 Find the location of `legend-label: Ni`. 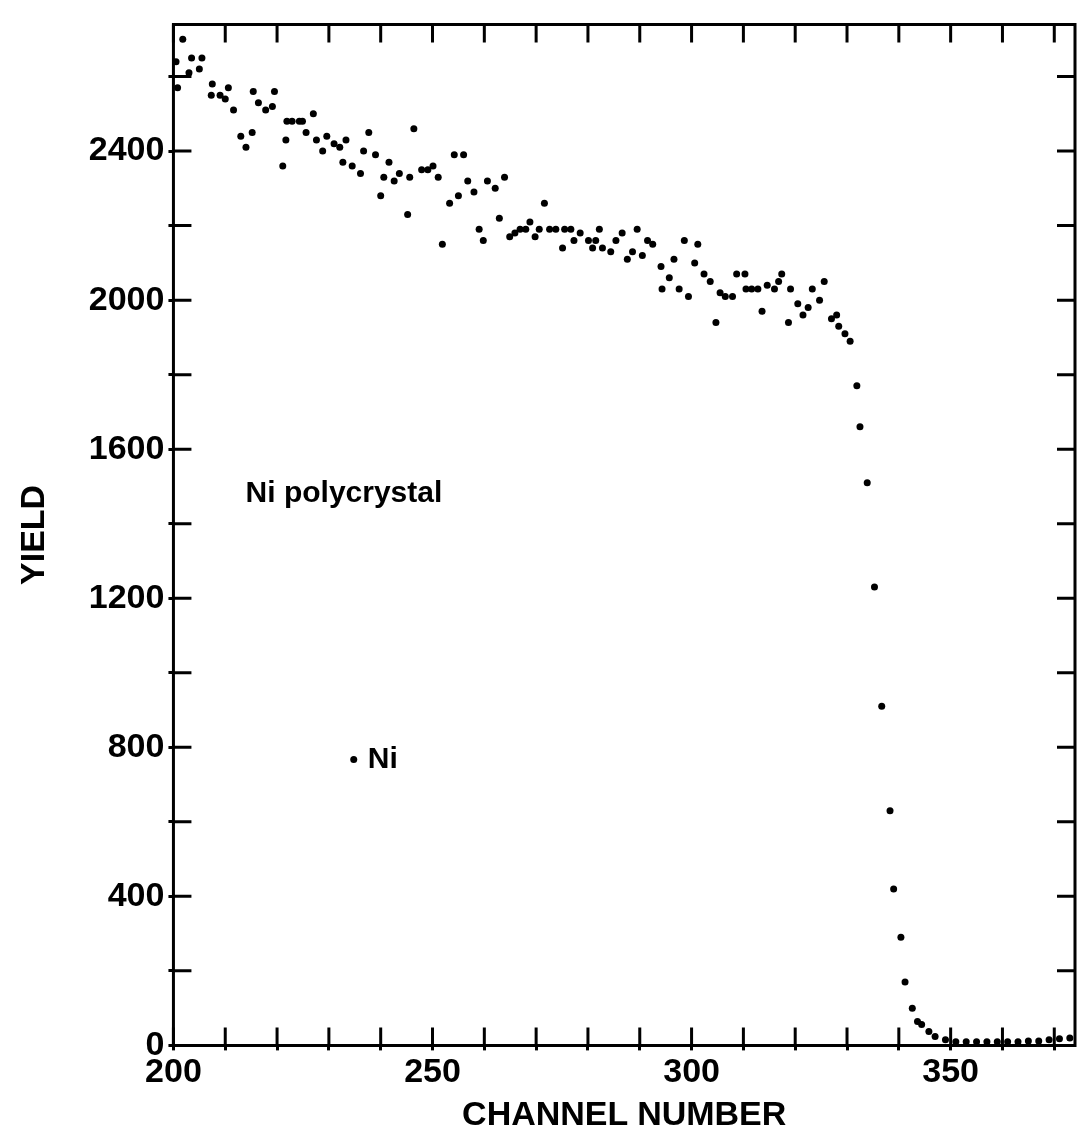

legend-label: Ni is located at coordinates (382, 757).